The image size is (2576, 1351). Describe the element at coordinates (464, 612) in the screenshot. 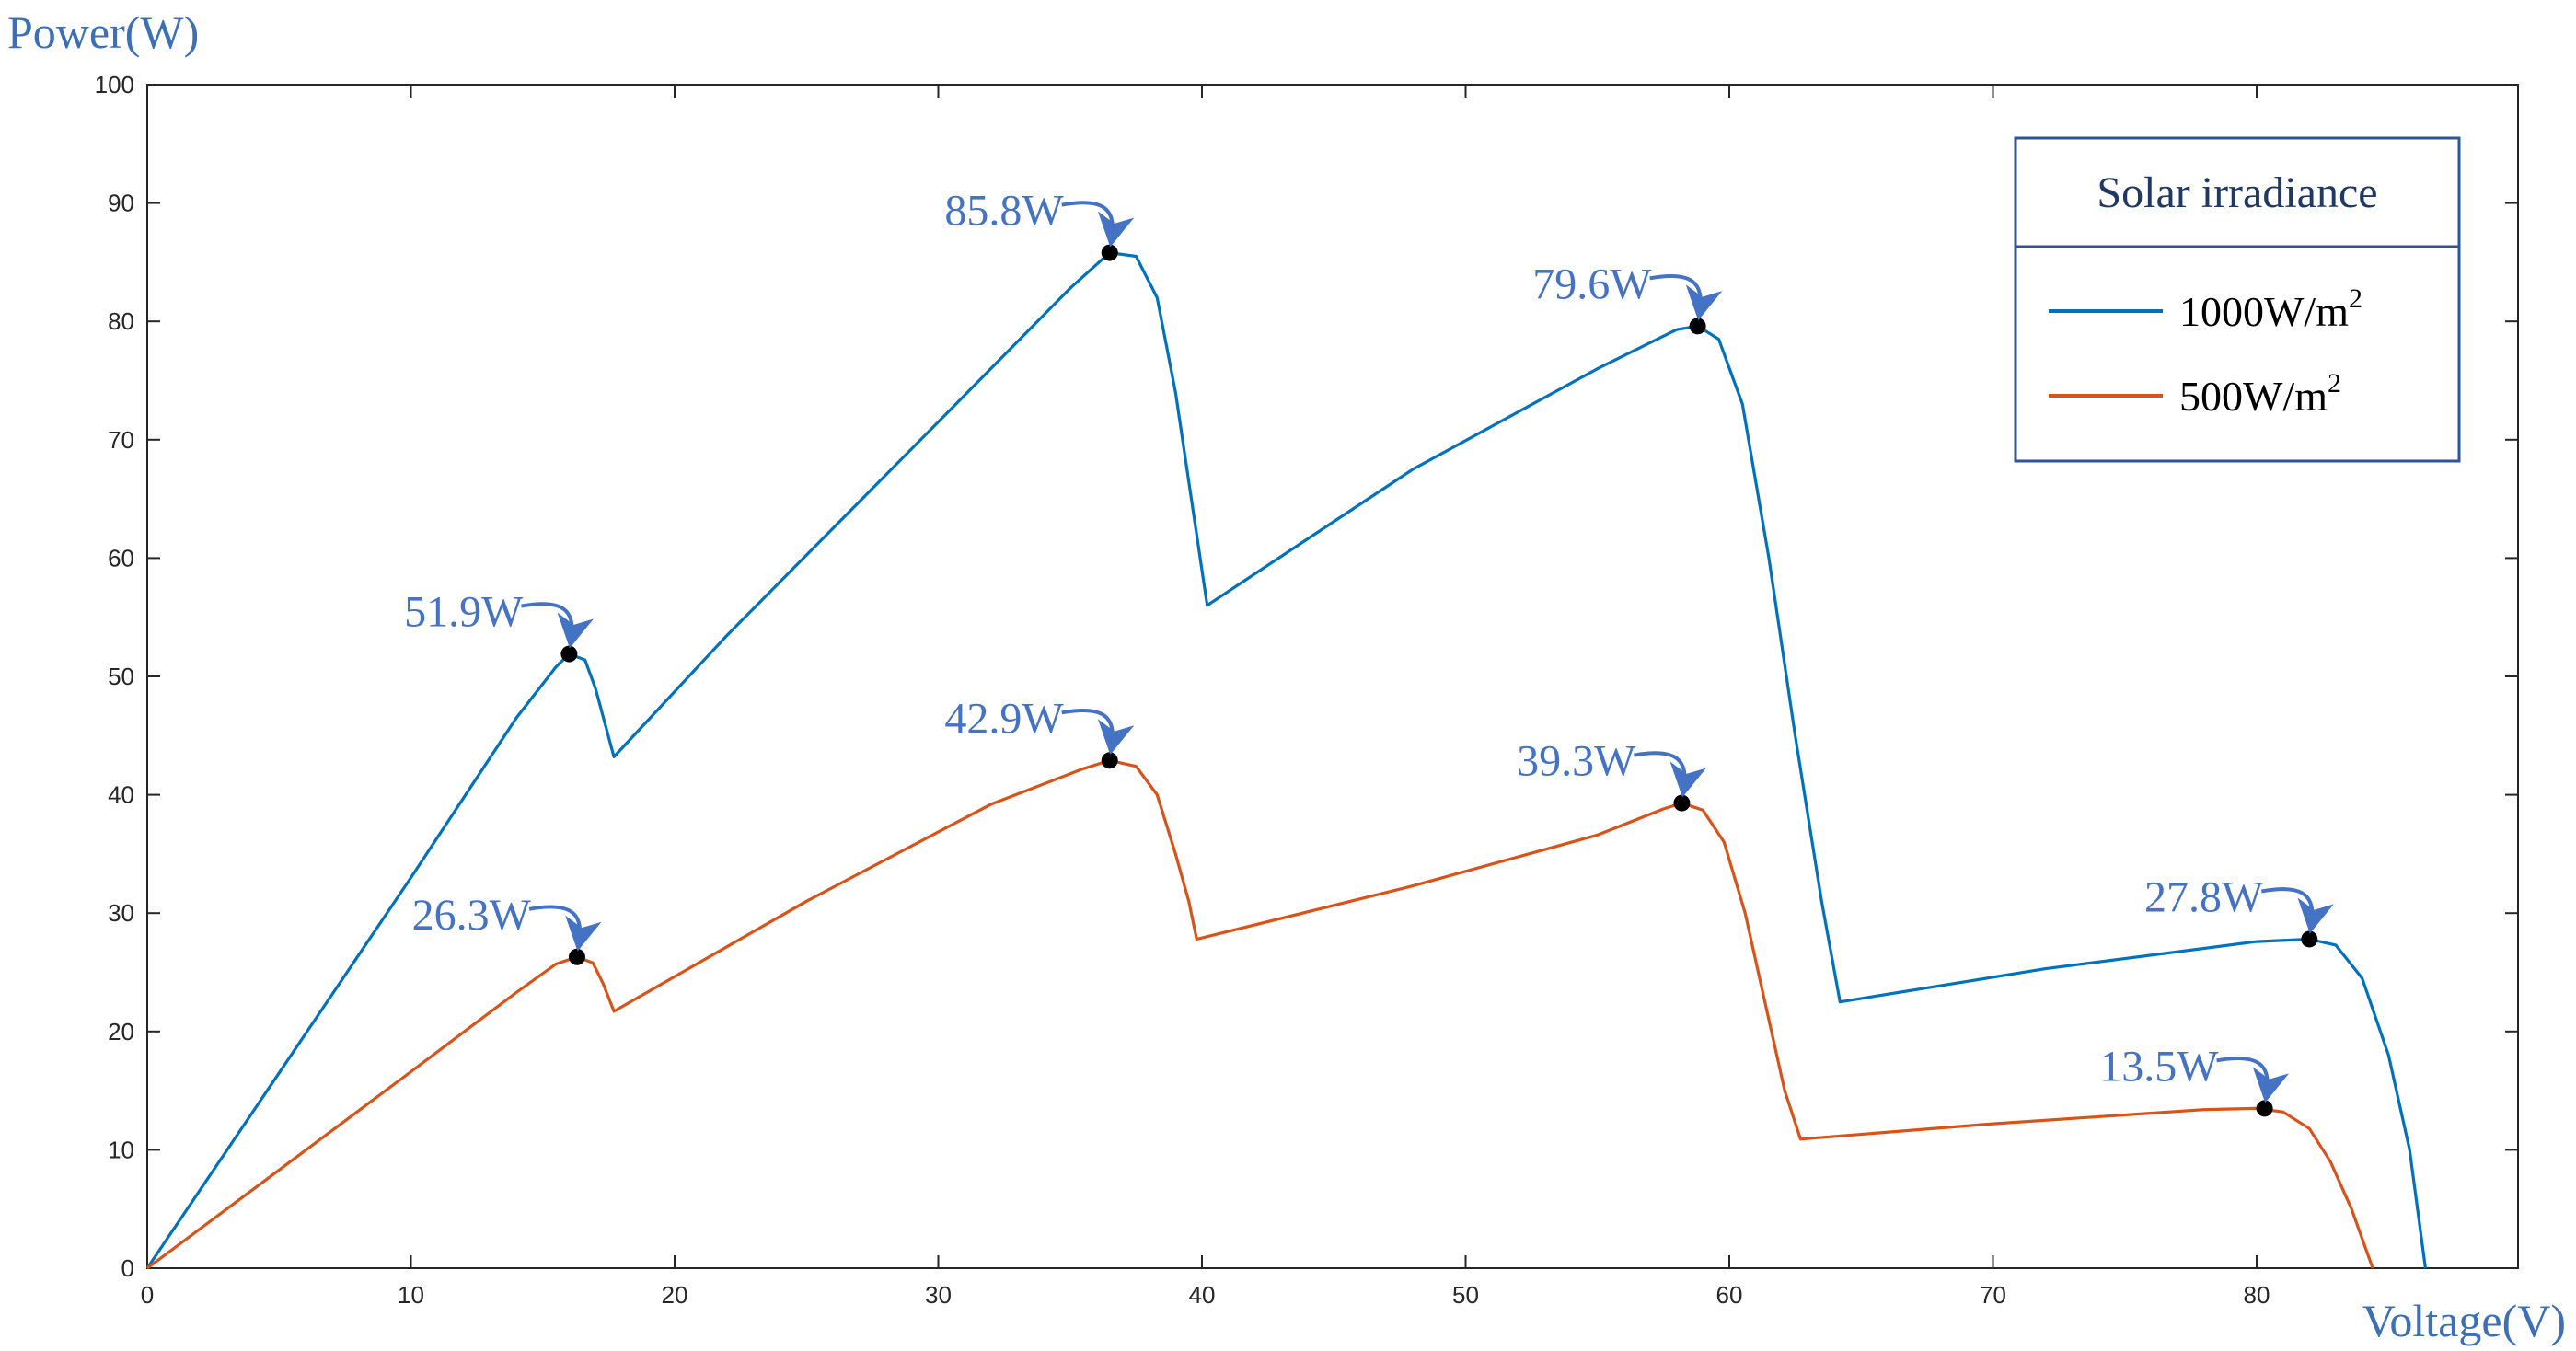

I see `peak-label: 51.9W` at that location.